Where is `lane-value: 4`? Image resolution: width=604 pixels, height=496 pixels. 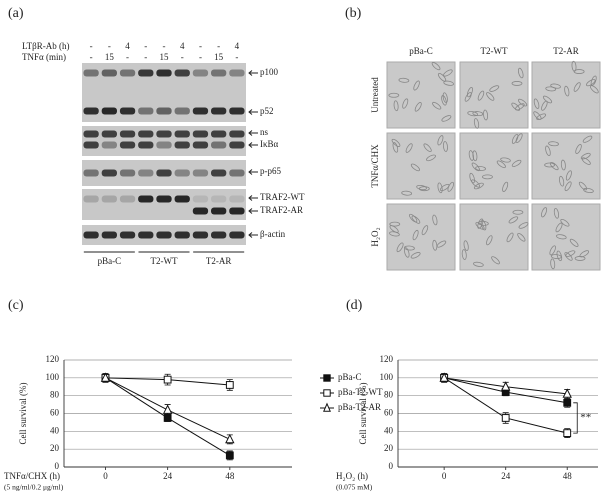 lane-value: 4 is located at coordinates (127, 46).